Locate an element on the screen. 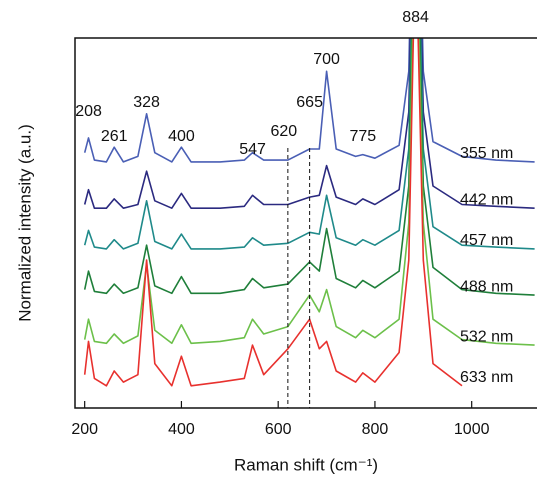 Image resolution: width=537 pixels, height=492 pixels. series-label: 488 nm is located at coordinates (486, 286).